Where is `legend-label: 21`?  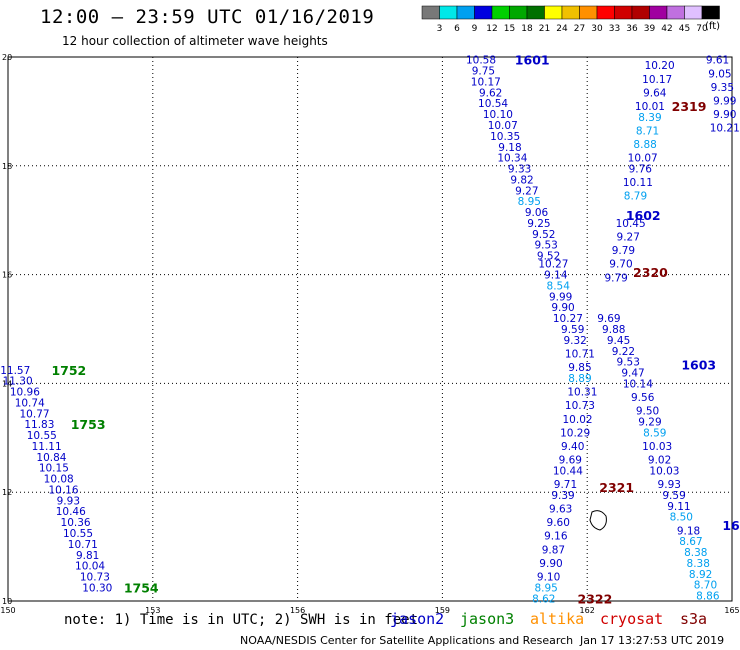
legend-label: 21 is located at coordinates (544, 29).